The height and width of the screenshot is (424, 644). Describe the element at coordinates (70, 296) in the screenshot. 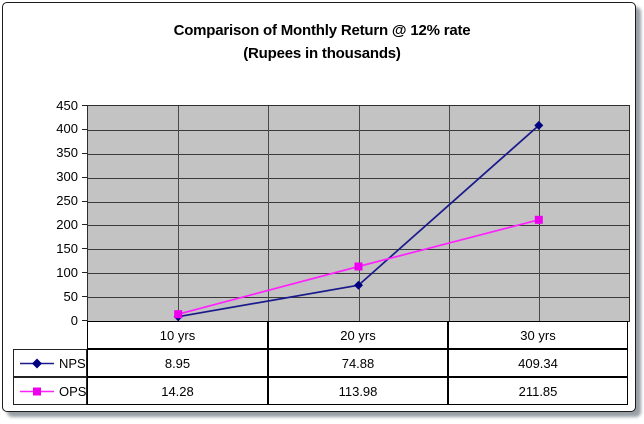

I see `y-axis-tick-label: 50` at that location.